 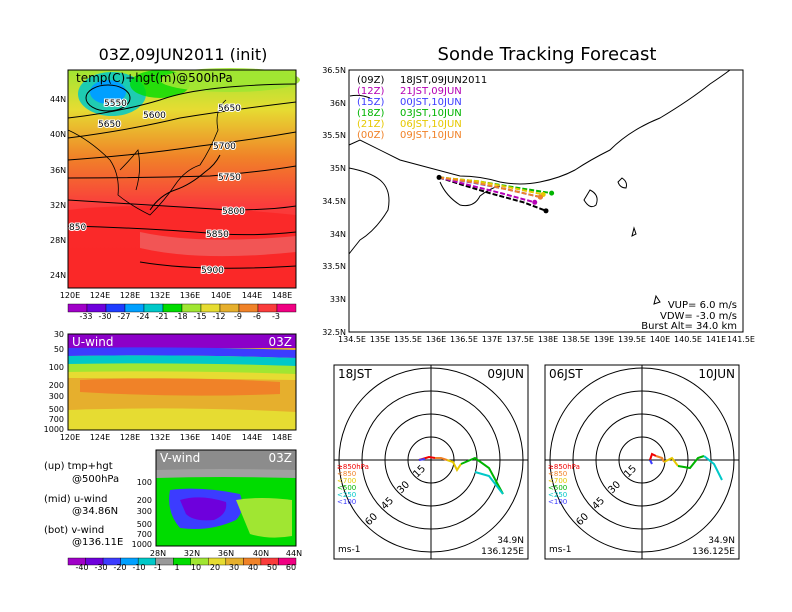 What do you see at coordinates (505, 374) in the screenshot?
I see `hodo-date: 09JUN` at bounding box center [505, 374].